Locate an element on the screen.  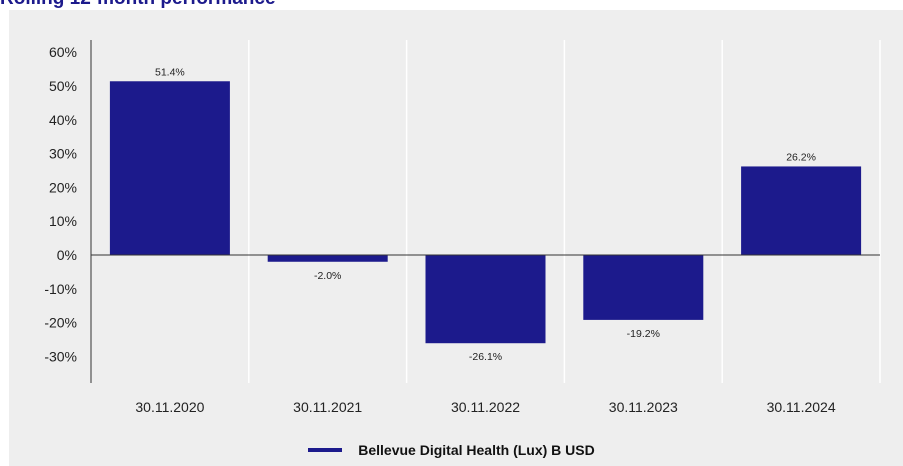
y-tick-label: 0% is located at coordinates (67, 255).